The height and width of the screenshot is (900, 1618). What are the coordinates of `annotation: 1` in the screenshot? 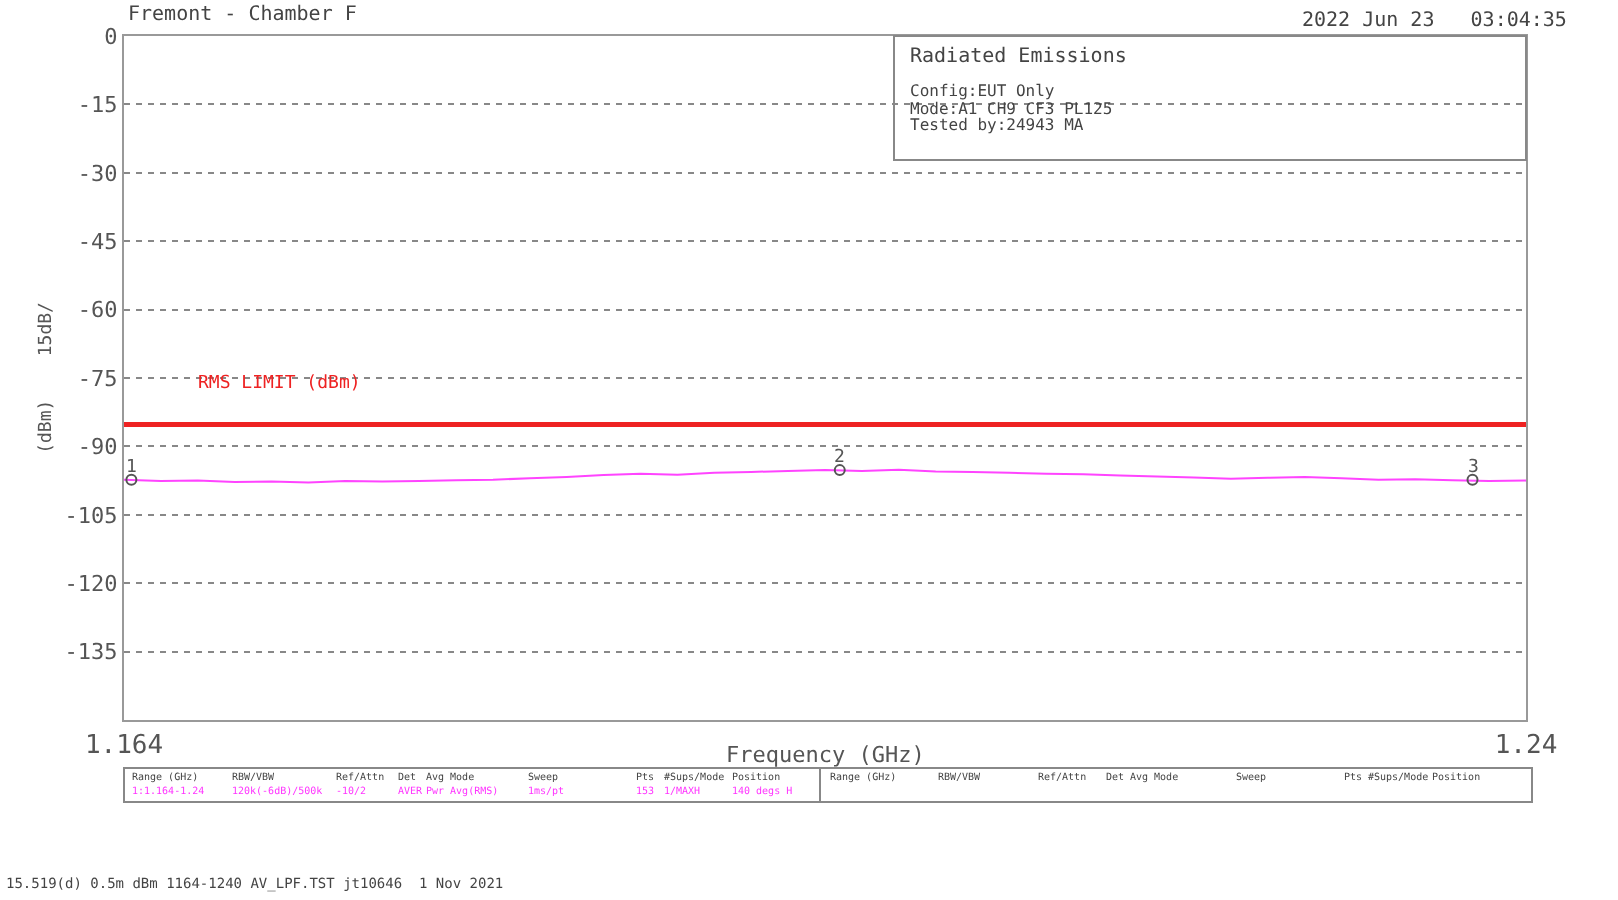 It's located at (131, 468).